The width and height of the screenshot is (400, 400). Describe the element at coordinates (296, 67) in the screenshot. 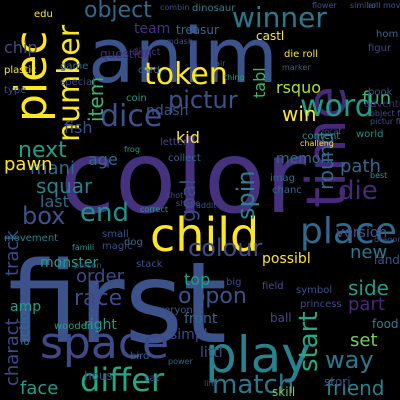

I see `word-marker: marker` at that location.